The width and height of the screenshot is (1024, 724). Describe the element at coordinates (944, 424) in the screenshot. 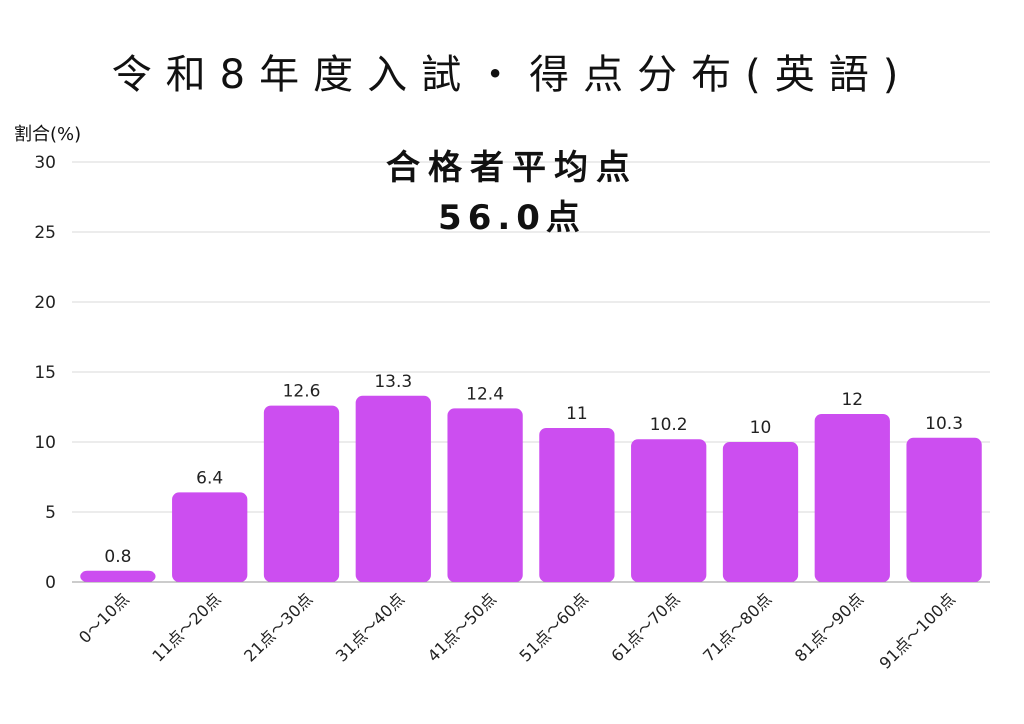

I see `data-label: 10.3` at that location.